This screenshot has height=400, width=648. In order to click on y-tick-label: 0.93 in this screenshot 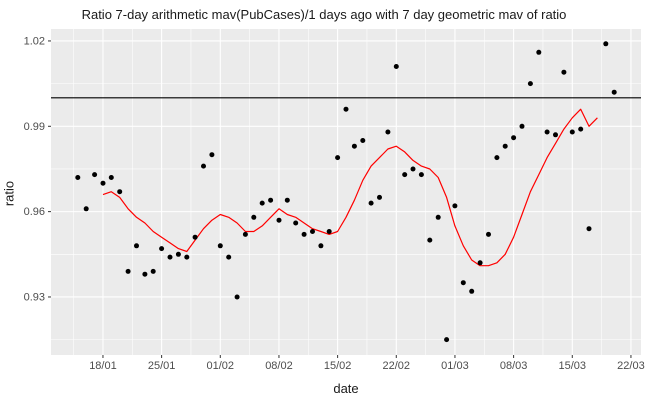, I will do `click(34, 297)`.